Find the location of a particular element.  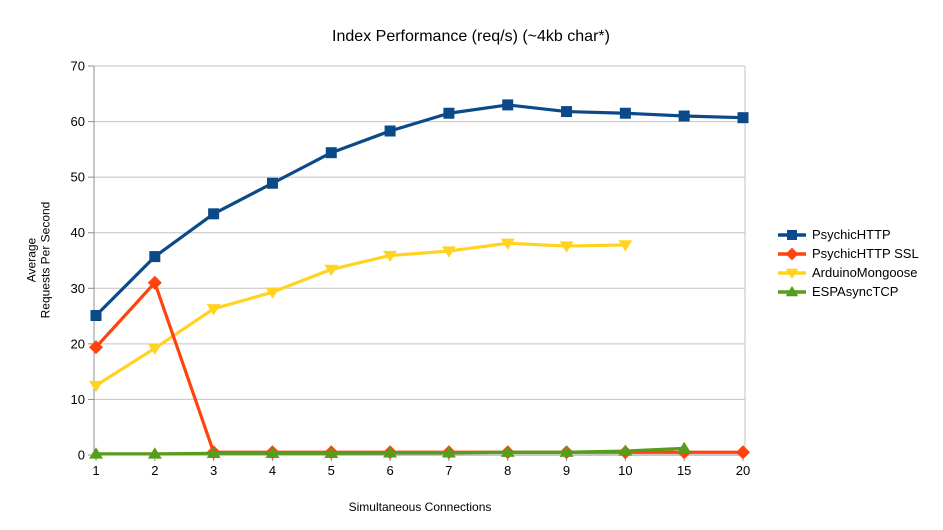

legend-item: PsychicHTTP SSL is located at coordinates (848, 253).